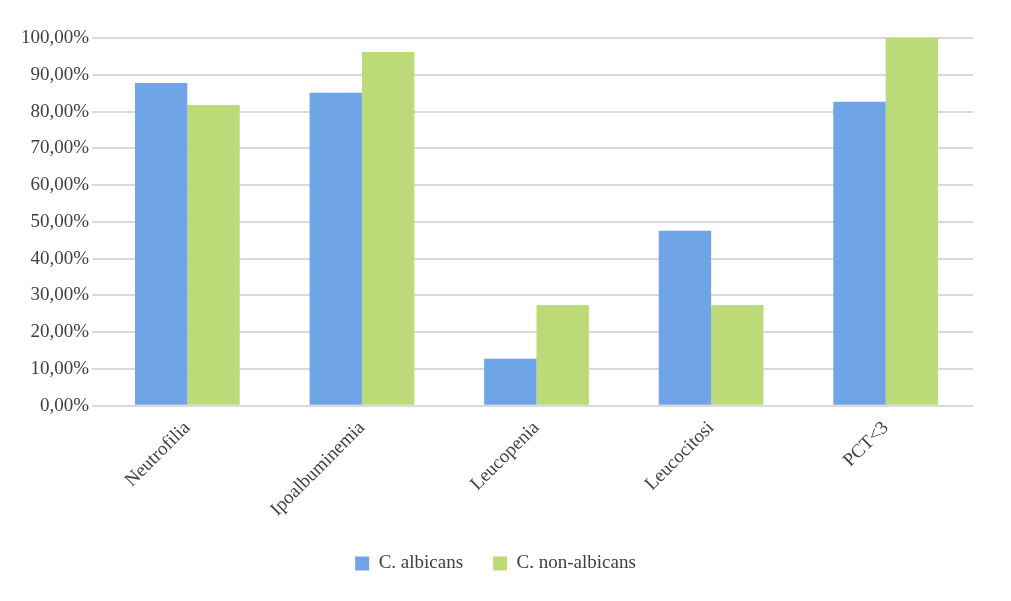 The image size is (1011, 601). I want to click on y-tick-label: 30,00%, so click(60, 294).